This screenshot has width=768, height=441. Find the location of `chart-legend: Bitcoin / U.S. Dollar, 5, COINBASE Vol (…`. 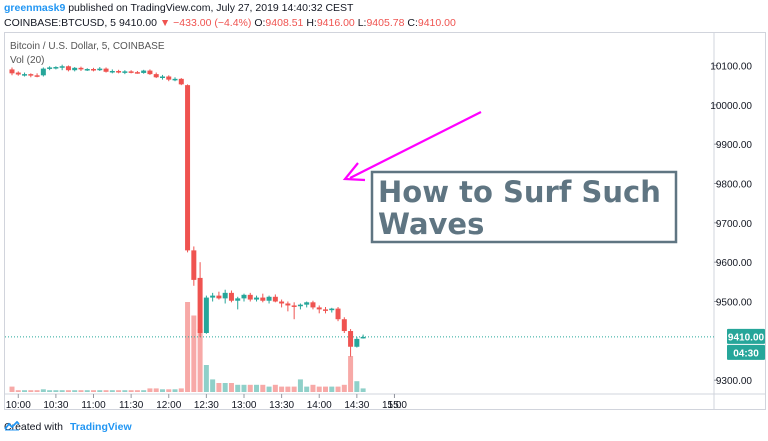

chart-legend: Bitcoin / U.S. Dollar, 5, COINBASE Vol (… is located at coordinates (87, 54).